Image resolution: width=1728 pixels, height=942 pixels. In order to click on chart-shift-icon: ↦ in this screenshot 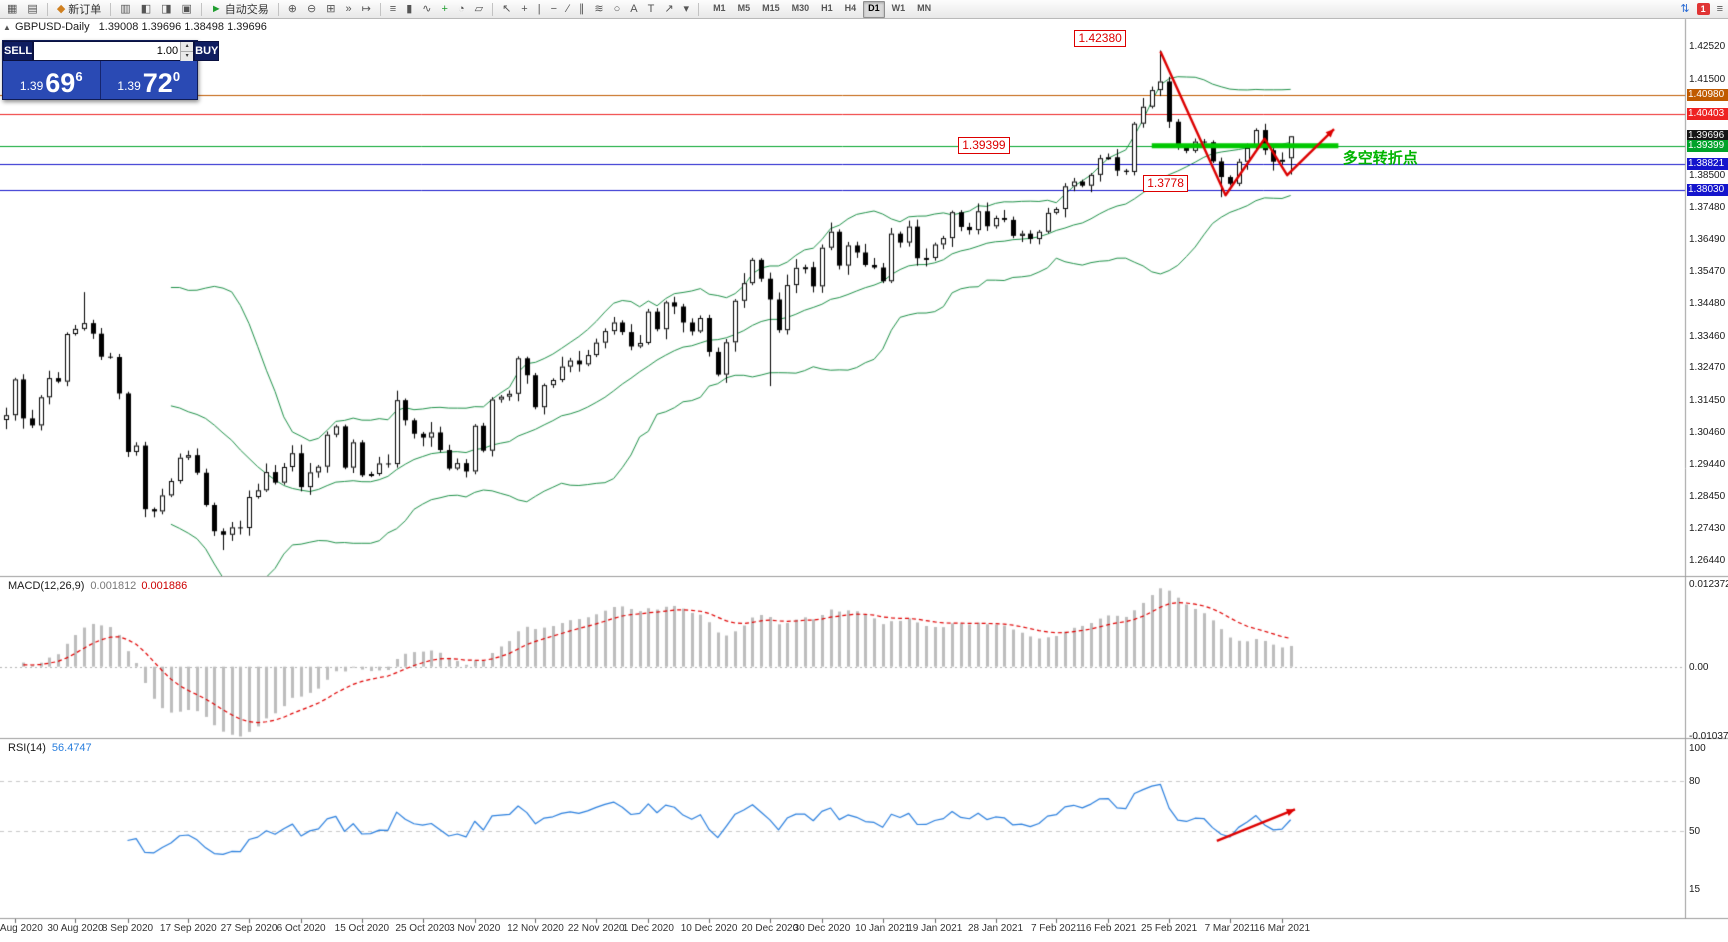, I will do `click(366, 9)`.